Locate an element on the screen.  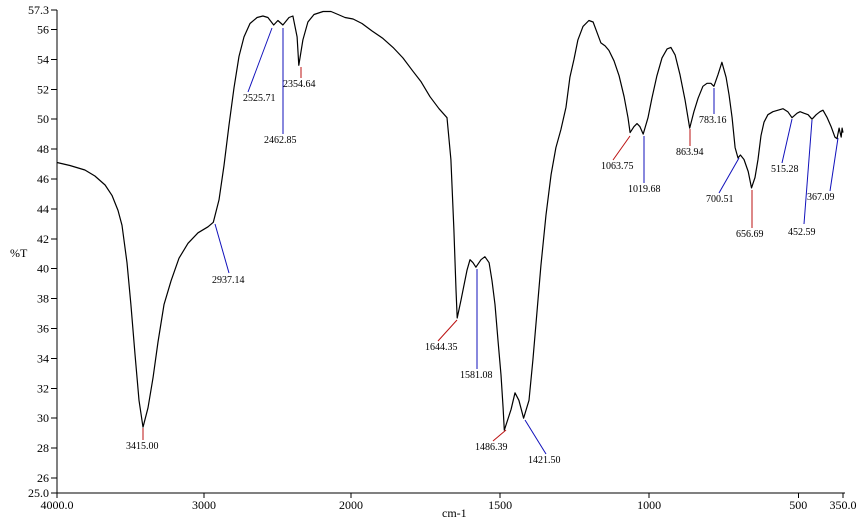
peak-label: 1644.35 is located at coordinates (441, 347).